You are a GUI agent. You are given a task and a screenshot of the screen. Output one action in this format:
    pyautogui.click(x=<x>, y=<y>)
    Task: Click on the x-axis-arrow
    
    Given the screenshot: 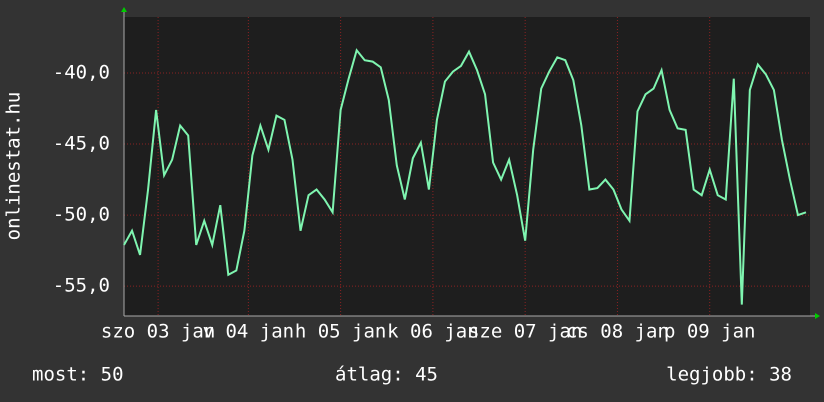 What is the action you would take?
    pyautogui.click(x=817, y=316)
    